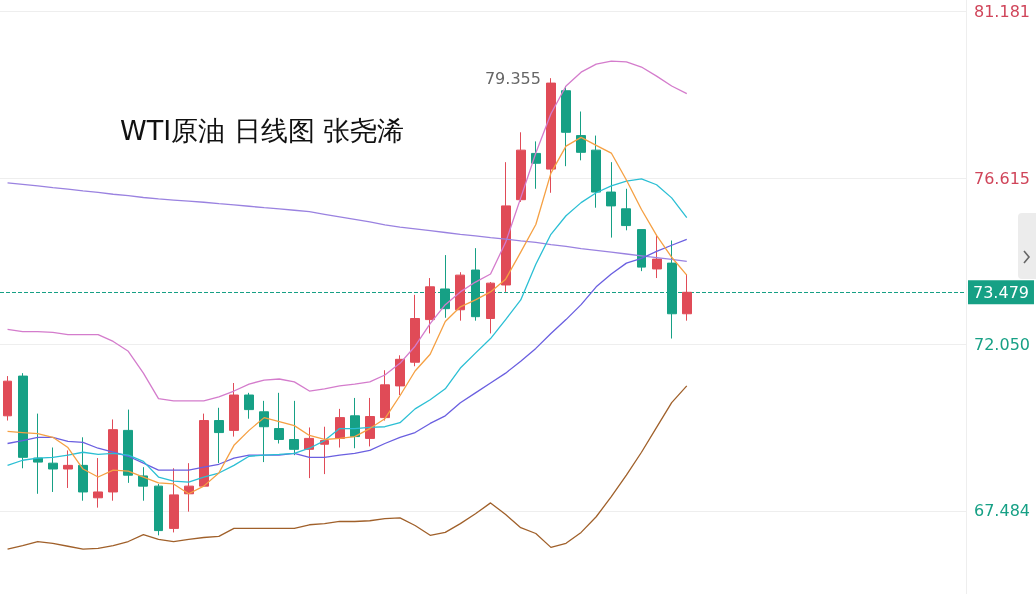 This screenshot has width=1036, height=594. I want to click on y-tick-label: 67.484, so click(1002, 511).